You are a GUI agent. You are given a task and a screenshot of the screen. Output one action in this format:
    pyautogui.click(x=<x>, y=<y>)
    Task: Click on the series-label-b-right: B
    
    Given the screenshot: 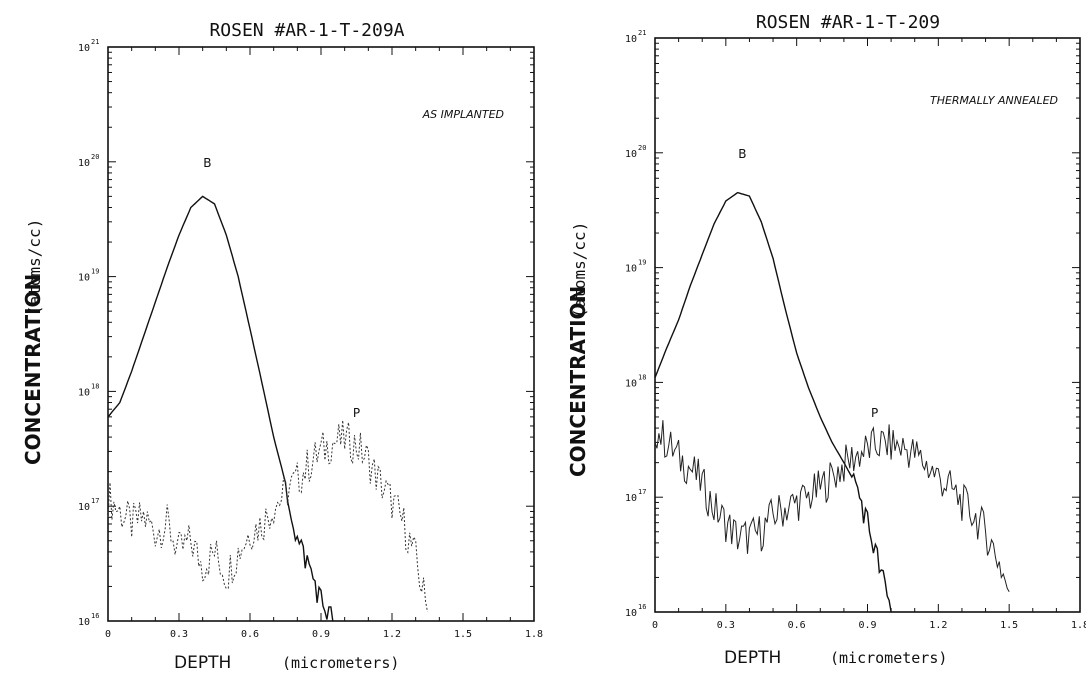 What is the action you would take?
    pyautogui.click(x=742, y=154)
    